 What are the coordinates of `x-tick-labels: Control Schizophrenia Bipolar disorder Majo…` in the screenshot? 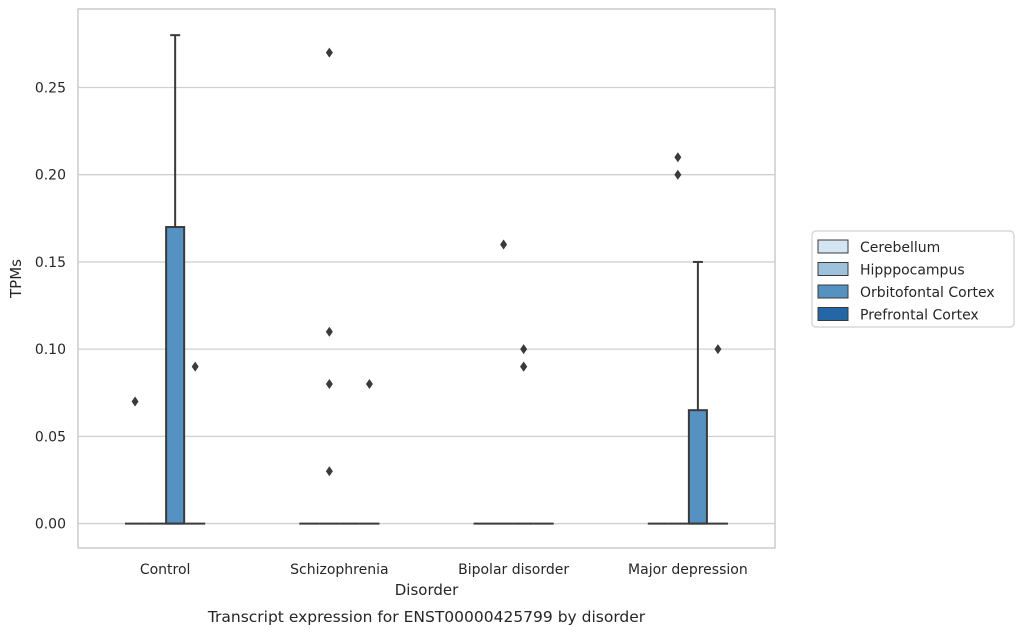 It's located at (444, 570).